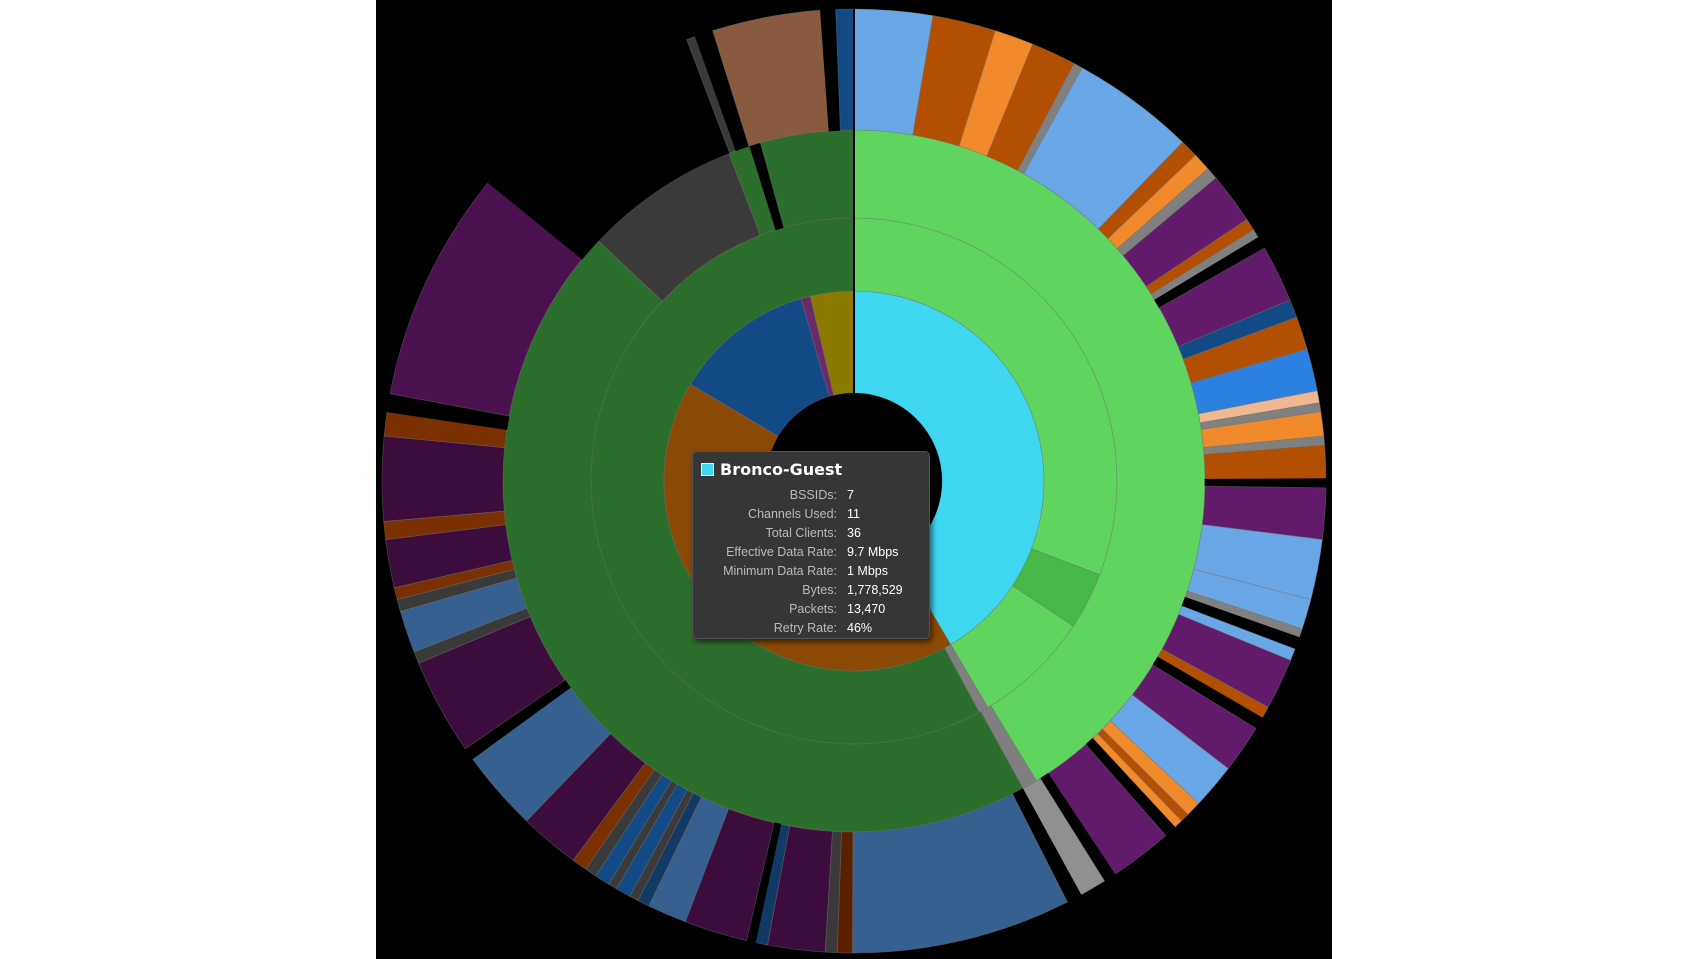  I want to click on tooltip-row-bssids: BSSIDs: 7, so click(811, 497).